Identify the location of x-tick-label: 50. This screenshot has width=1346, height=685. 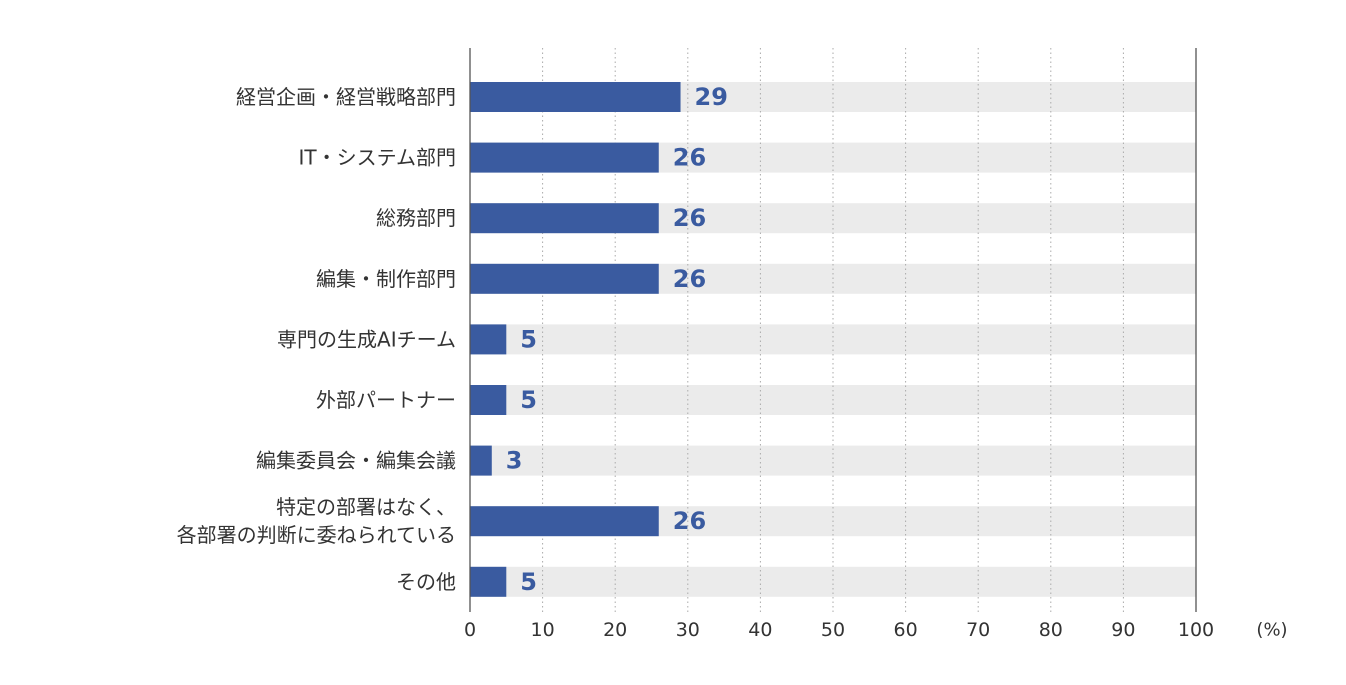
(833, 630).